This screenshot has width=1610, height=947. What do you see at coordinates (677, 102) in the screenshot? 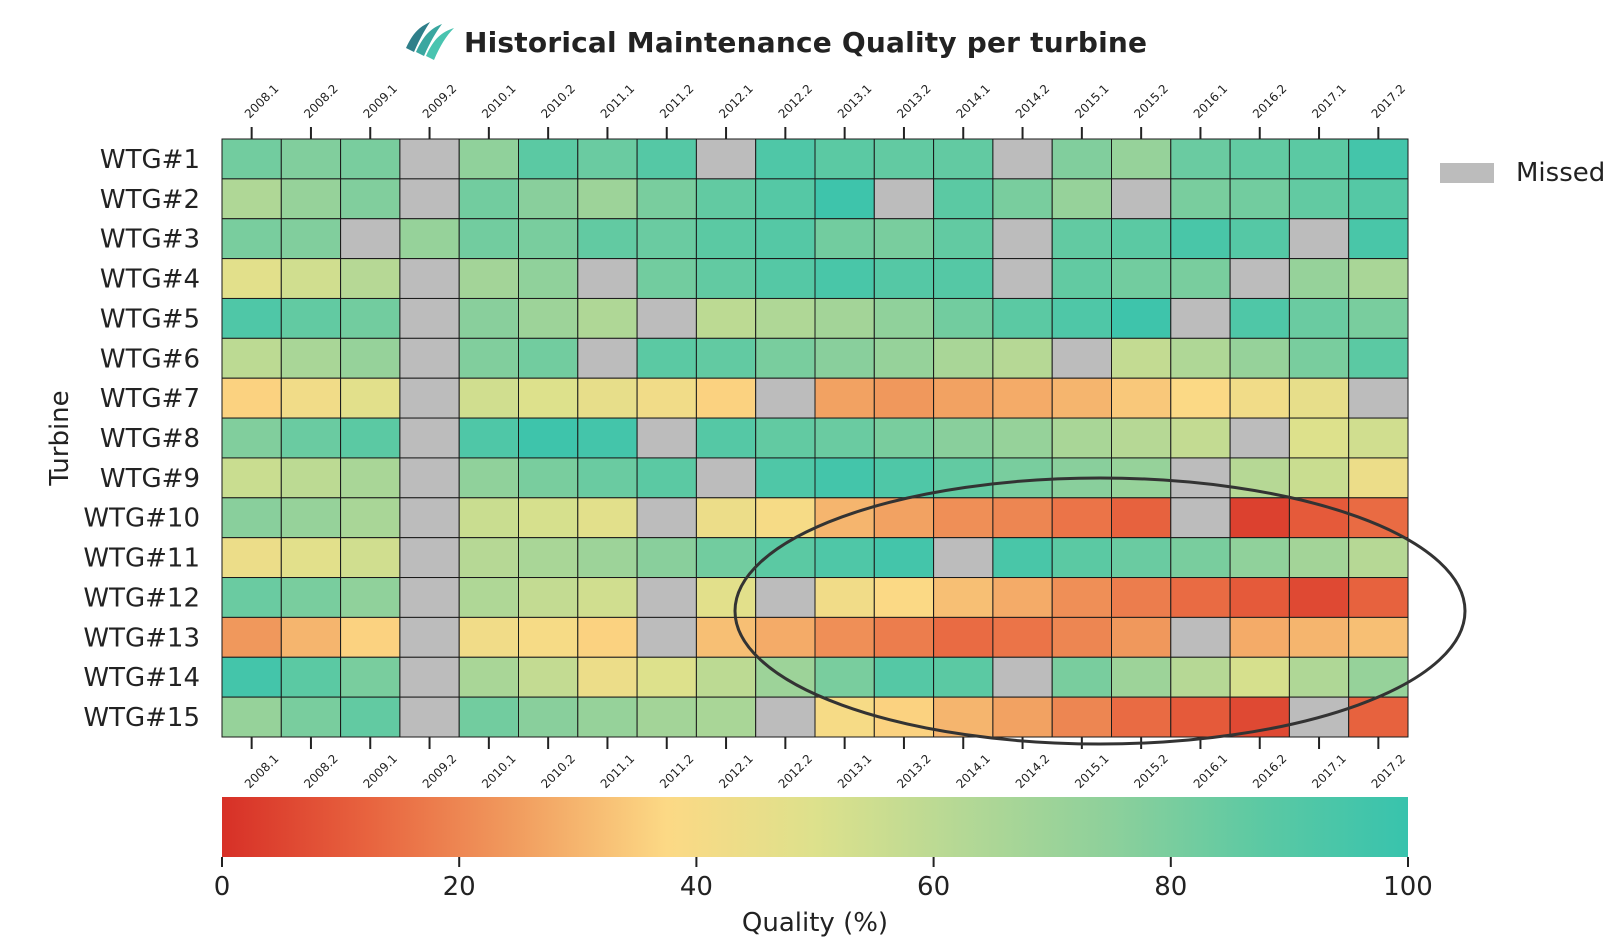
I see `top-column-label: 2011.2` at bounding box center [677, 102].